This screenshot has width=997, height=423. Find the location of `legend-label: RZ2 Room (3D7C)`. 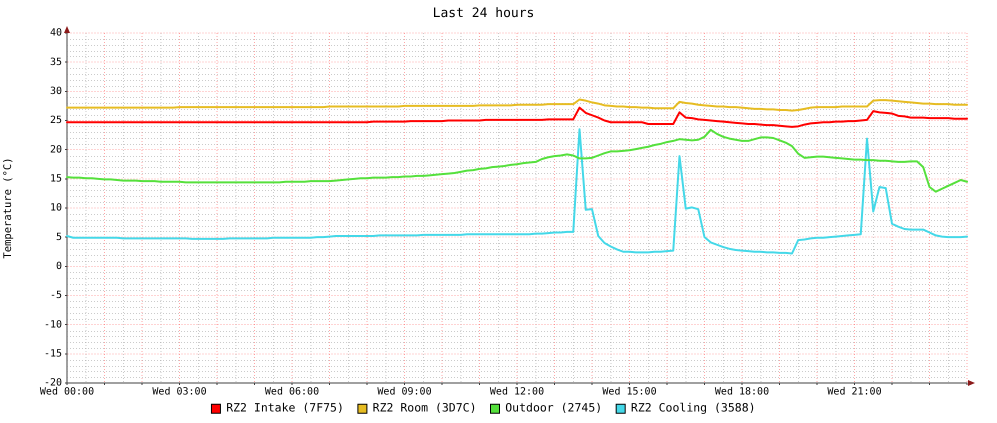

legend-label: RZ2 Room (3D7C) is located at coordinates (424, 407).